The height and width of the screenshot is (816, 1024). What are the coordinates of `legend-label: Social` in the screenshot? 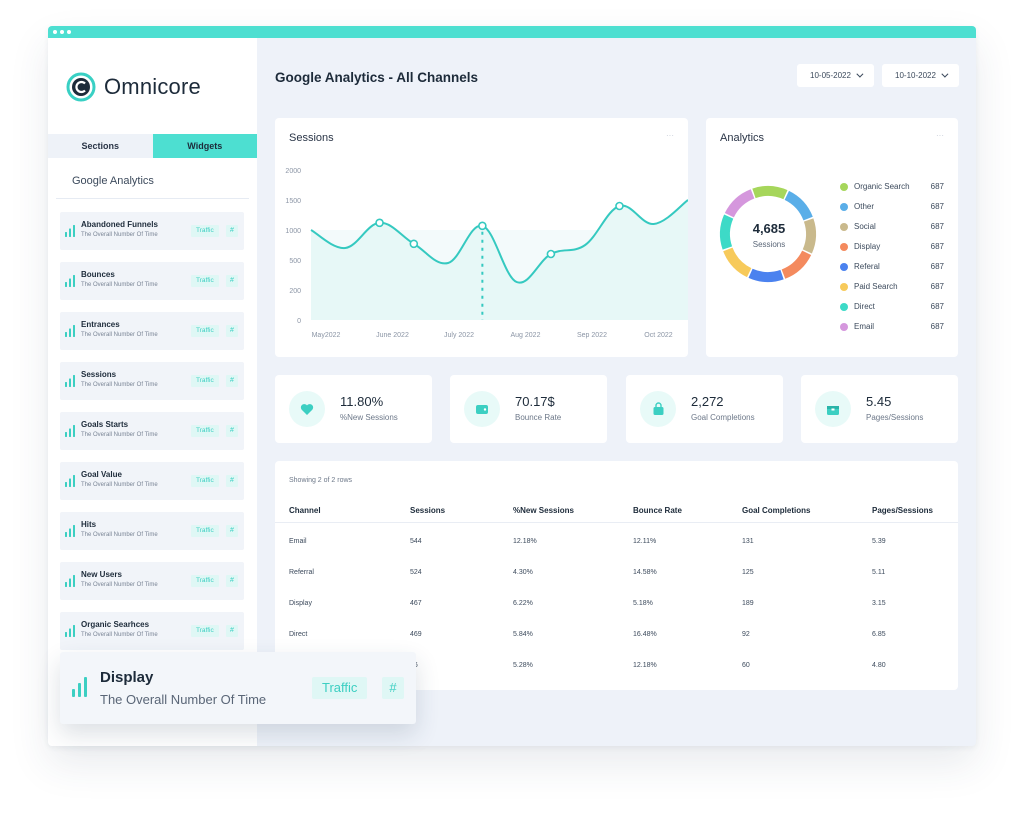 It's located at (865, 226).